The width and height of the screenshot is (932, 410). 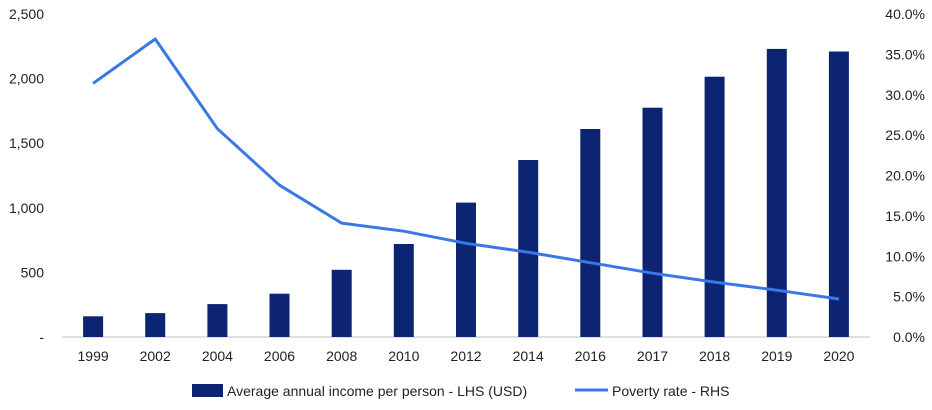 What do you see at coordinates (341, 356) in the screenshot?
I see `x-tick-label: 2008` at bounding box center [341, 356].